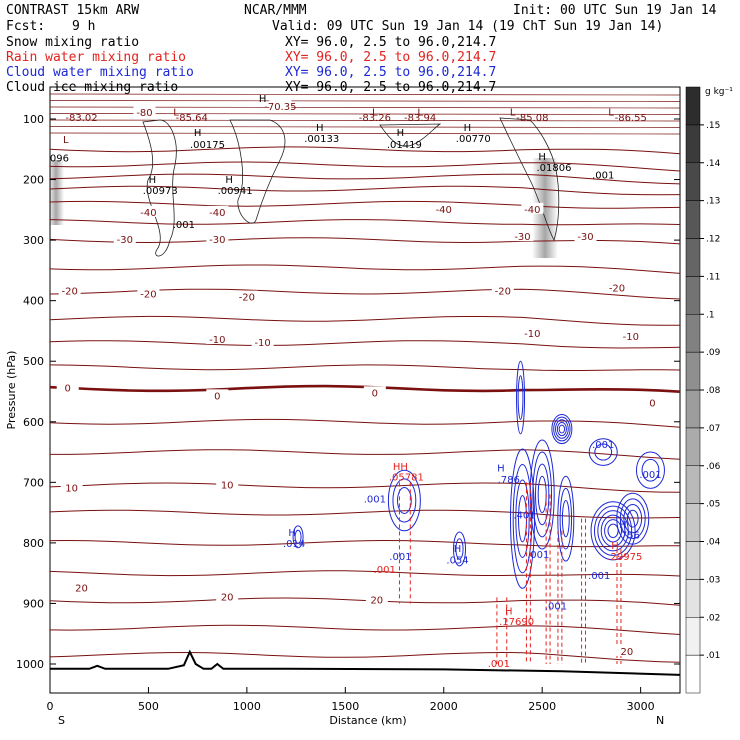  I want to click on contour-annotation: L, so click(420, 112).